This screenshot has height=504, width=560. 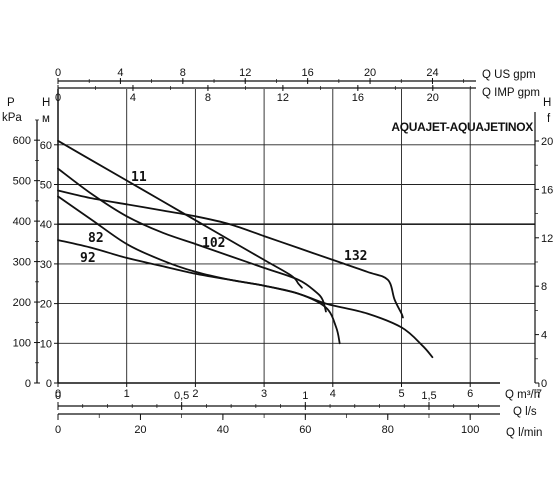 What do you see at coordinates (46, 344) in the screenshot?
I see `axis-tick-label: 10` at bounding box center [46, 344].